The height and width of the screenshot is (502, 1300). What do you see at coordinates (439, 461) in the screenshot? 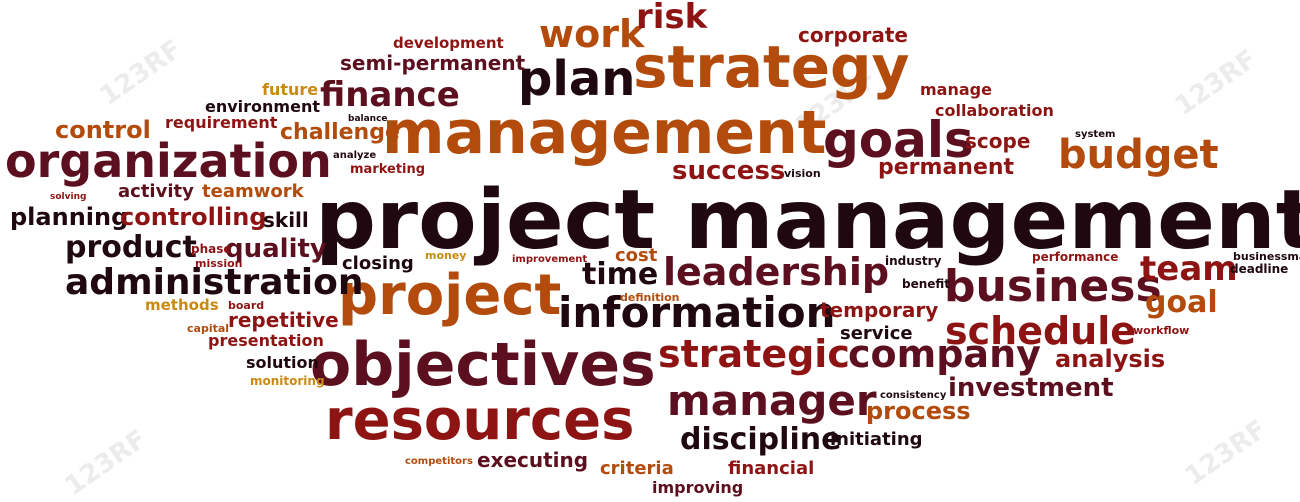
I see `word-competitors: competitors` at bounding box center [439, 461].